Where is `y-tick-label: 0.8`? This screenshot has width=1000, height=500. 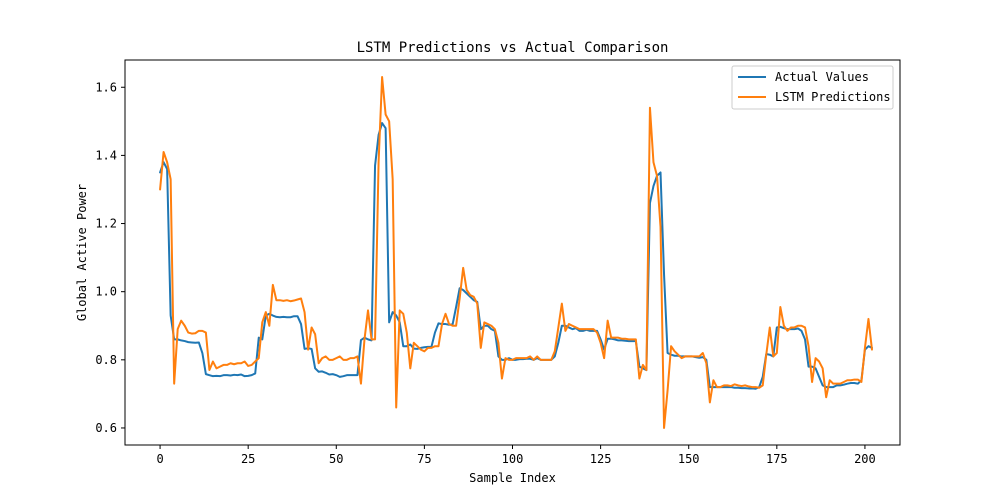
y-tick-label: 0.8 is located at coordinates (106, 360).